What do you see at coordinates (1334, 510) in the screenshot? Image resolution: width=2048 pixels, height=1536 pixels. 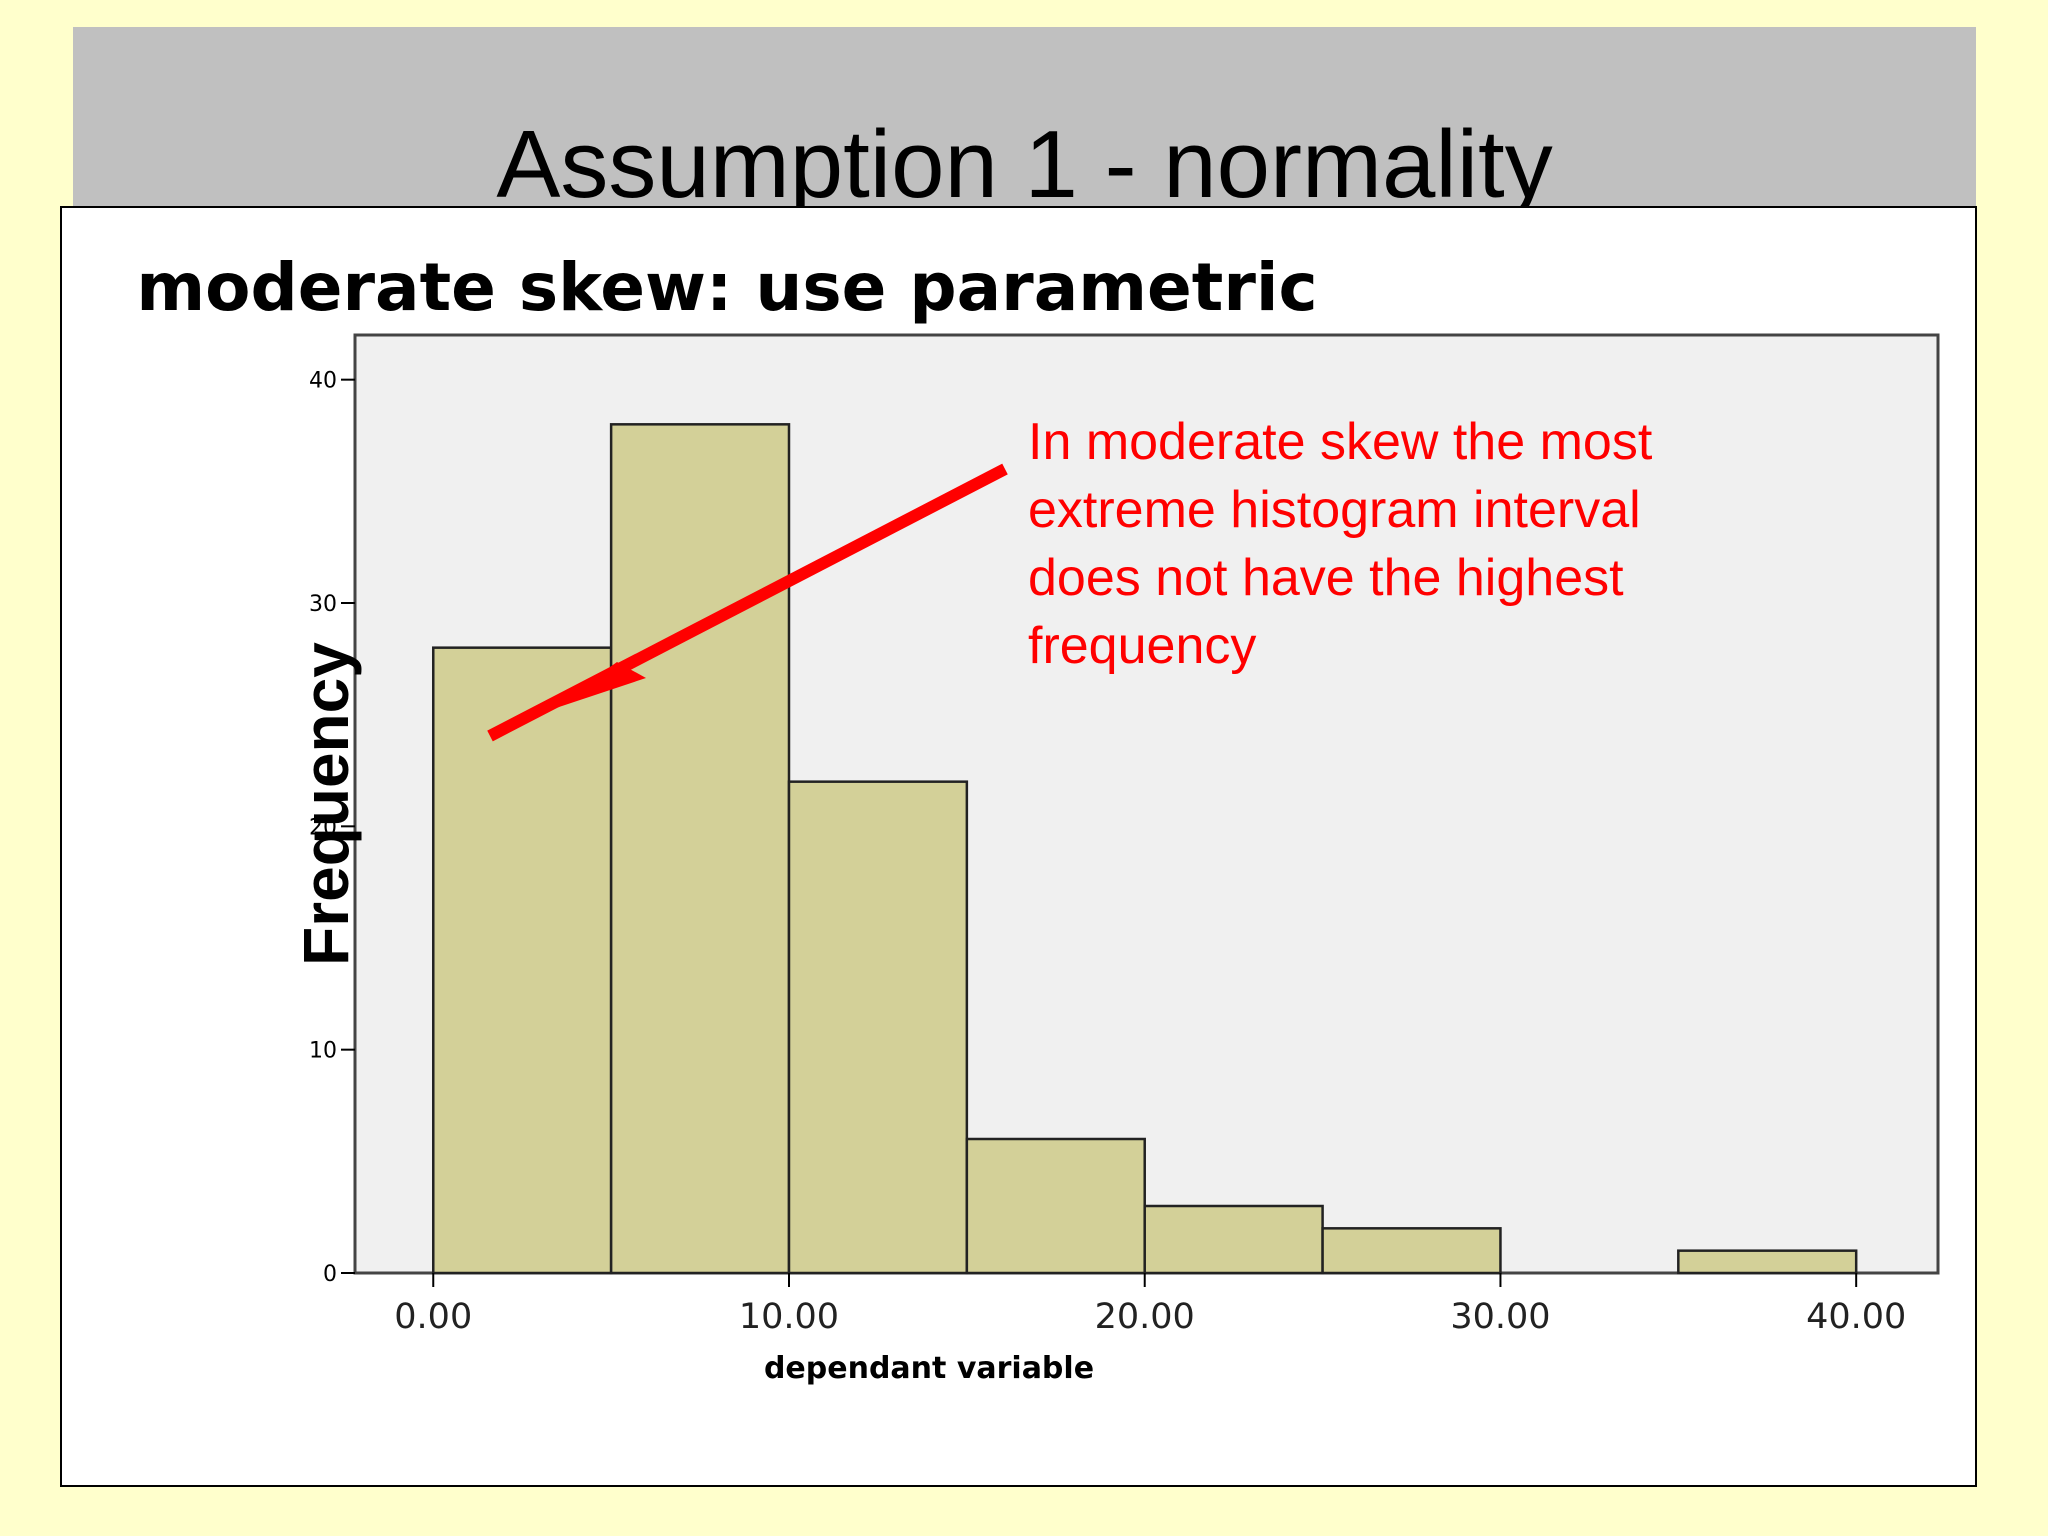 I see `annotation-line: extreme histogram interval` at bounding box center [1334, 510].